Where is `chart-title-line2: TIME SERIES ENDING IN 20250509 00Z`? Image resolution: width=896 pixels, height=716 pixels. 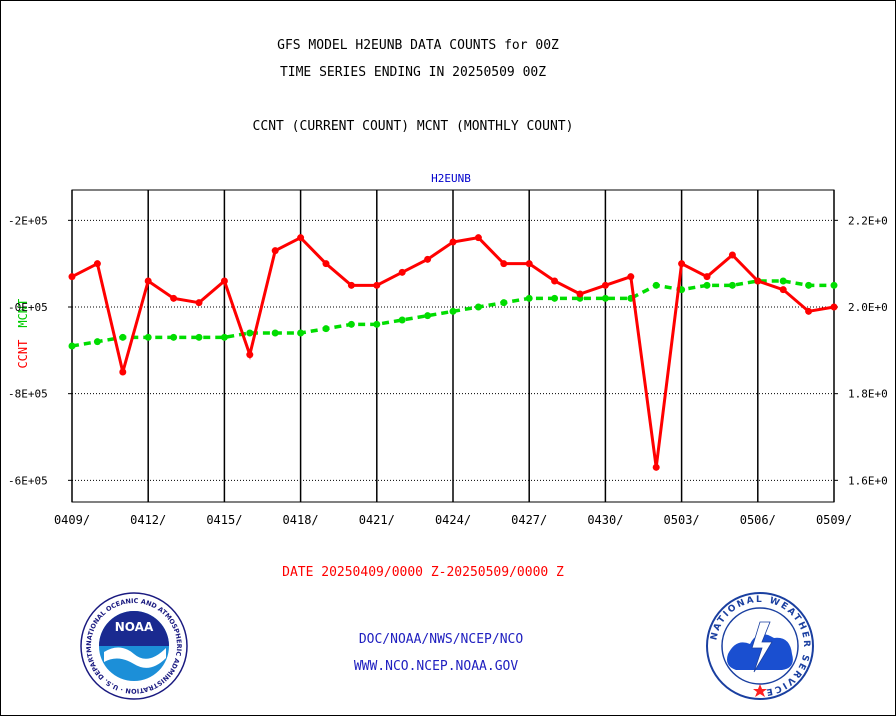 chart-title-line2: TIME SERIES ENDING IN 20250509 00Z is located at coordinates (413, 72).